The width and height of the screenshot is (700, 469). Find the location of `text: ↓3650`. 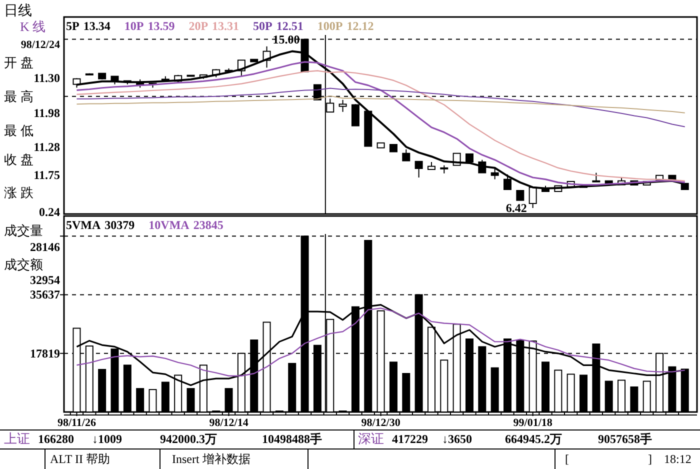

text: ↓3650 is located at coordinates (457, 439).